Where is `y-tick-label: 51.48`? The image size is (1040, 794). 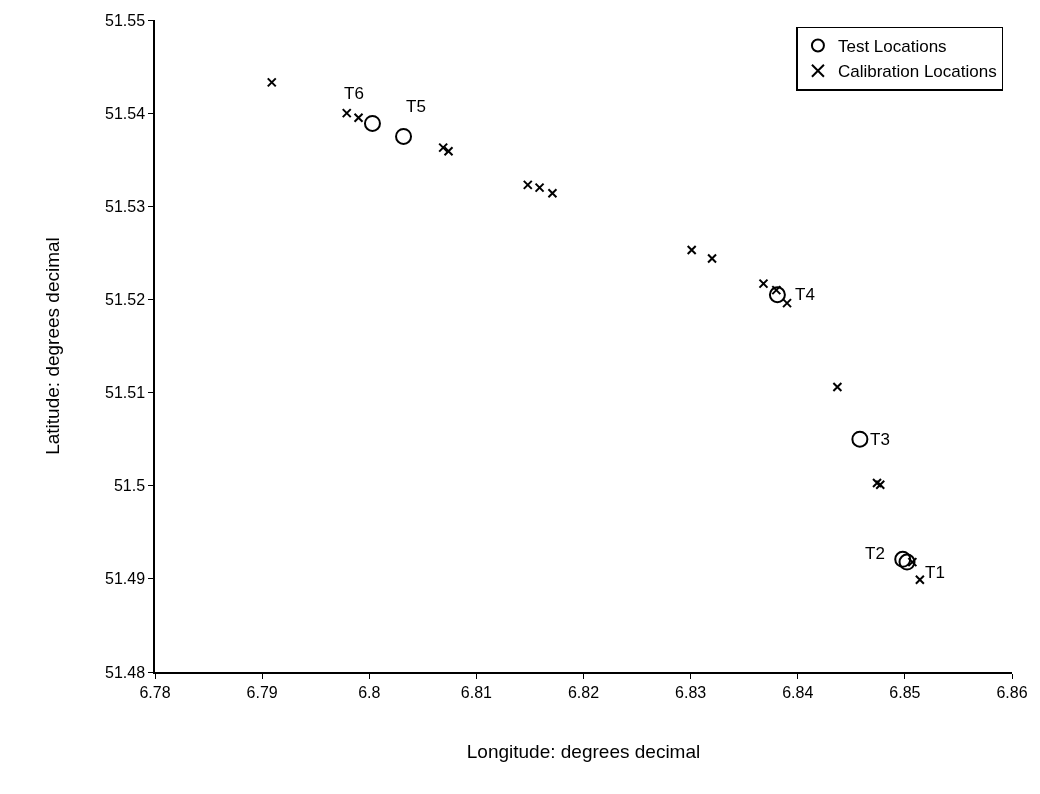 y-tick-label: 51.48 is located at coordinates (125, 672).